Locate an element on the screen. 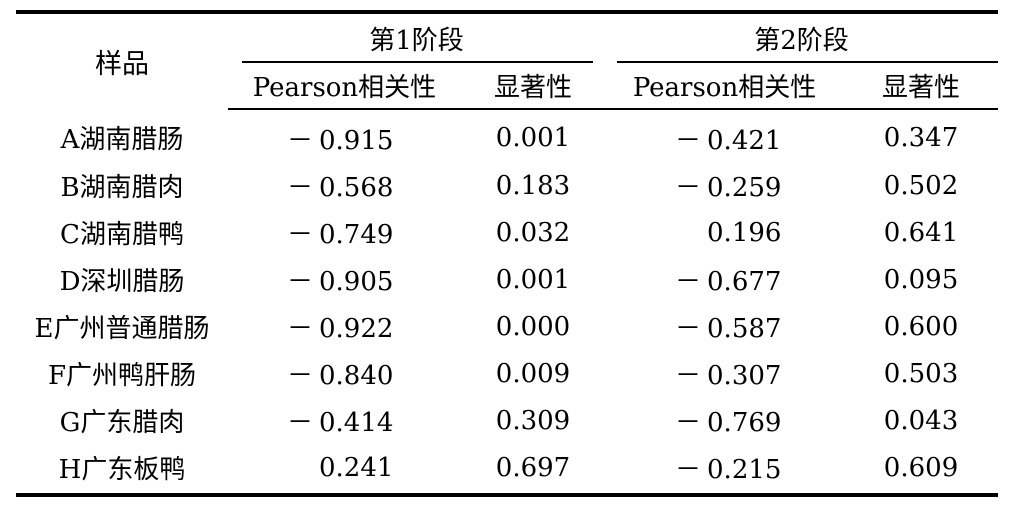 The width and height of the screenshot is (1010, 507). sample-name-cell: G广东腊肉 is located at coordinates (122, 423).